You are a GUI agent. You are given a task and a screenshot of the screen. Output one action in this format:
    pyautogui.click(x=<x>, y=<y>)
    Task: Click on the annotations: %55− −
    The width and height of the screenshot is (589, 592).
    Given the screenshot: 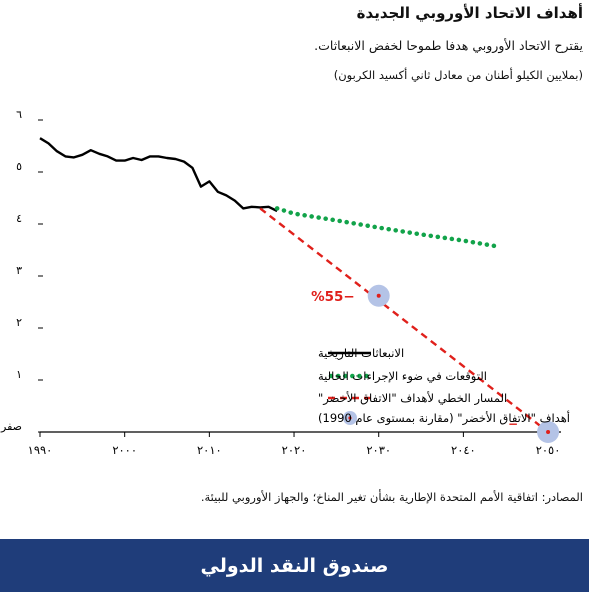 What is the action you would take?
    pyautogui.click(x=414, y=360)
    